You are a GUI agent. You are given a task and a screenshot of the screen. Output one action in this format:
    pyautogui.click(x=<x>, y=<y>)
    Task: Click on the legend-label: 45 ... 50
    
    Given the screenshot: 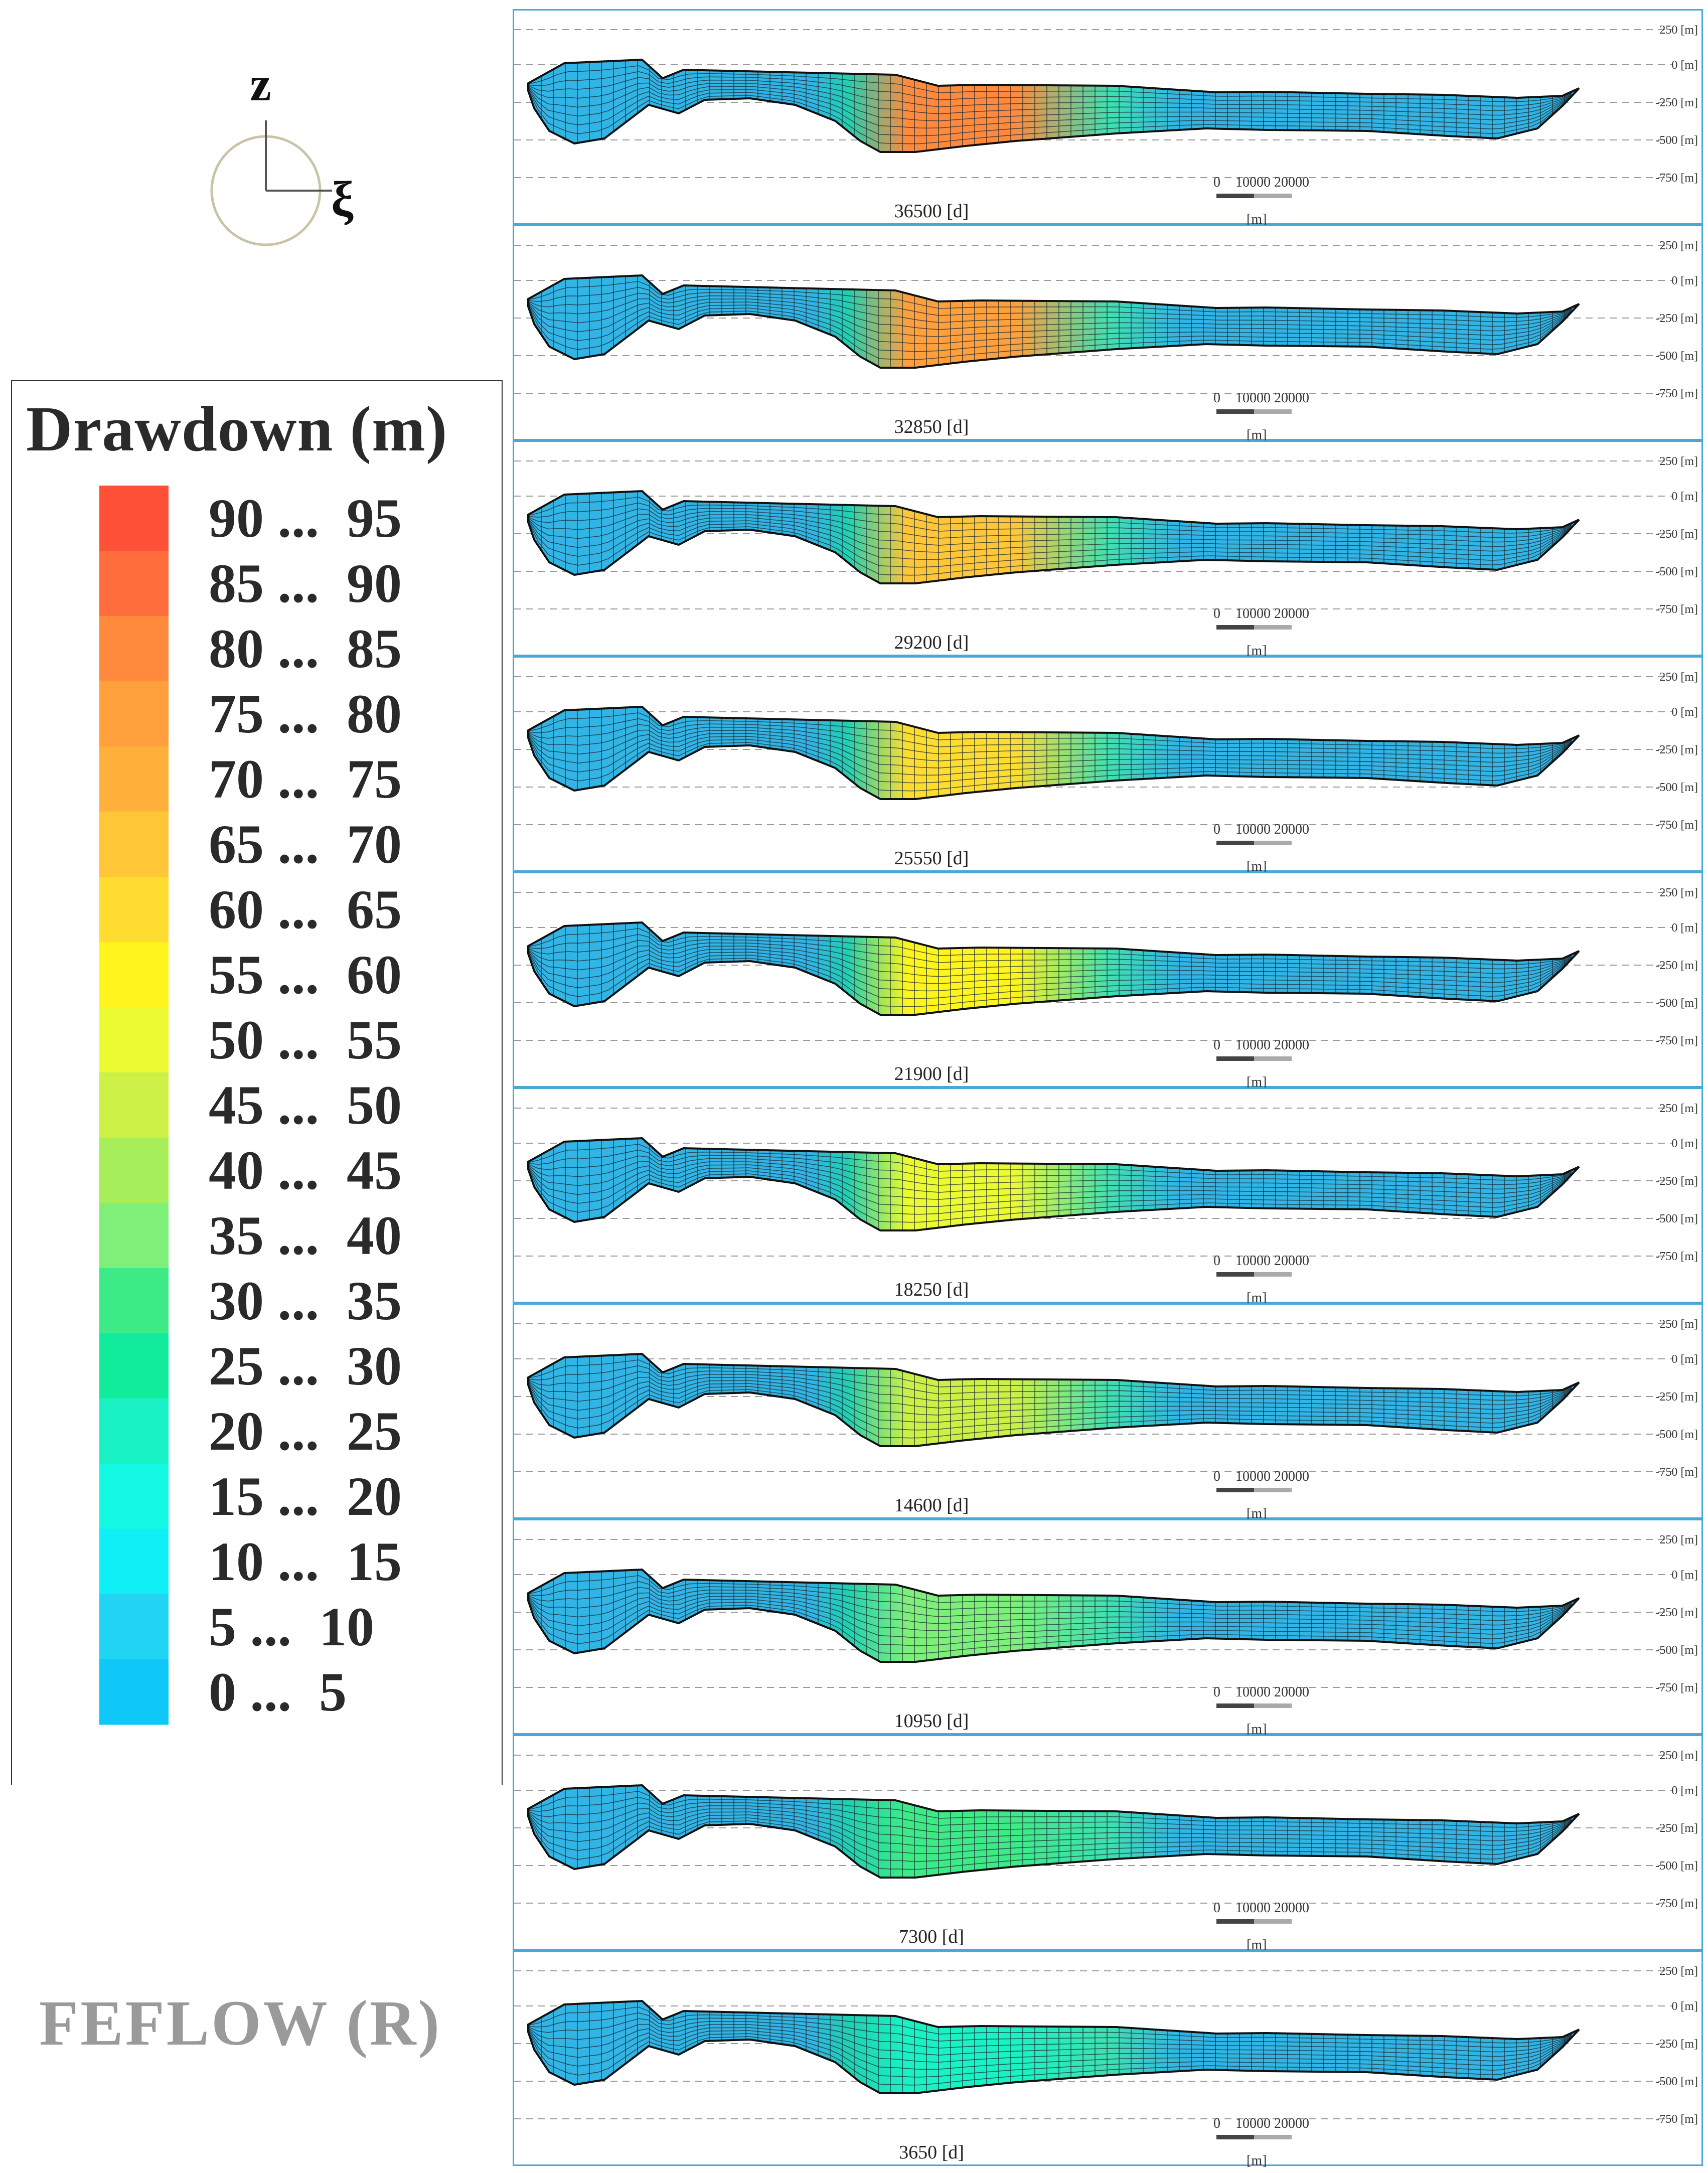 What is the action you would take?
    pyautogui.click(x=305, y=1105)
    